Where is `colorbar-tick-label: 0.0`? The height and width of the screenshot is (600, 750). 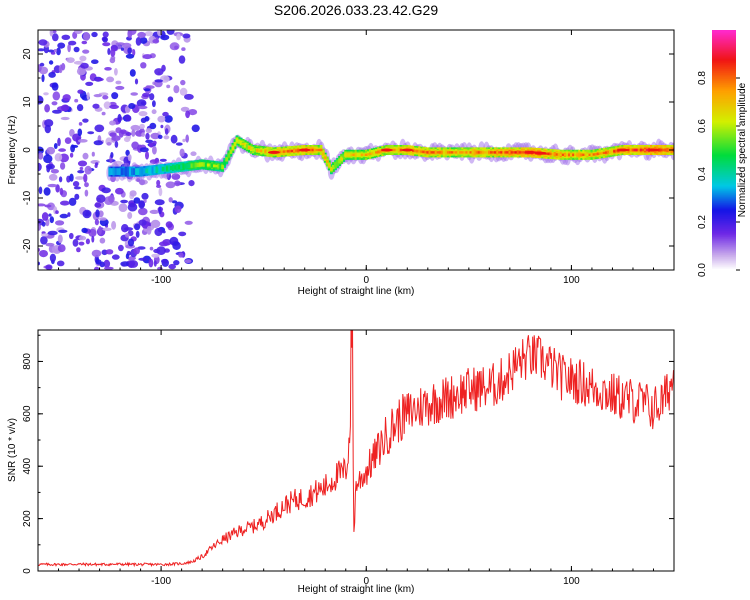
colorbar-tick-label: 0.0 is located at coordinates (702, 270).